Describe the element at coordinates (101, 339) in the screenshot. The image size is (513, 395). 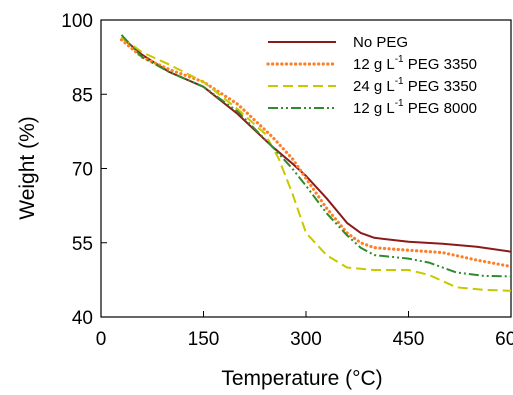
I see `x-tick-label: 0` at that location.